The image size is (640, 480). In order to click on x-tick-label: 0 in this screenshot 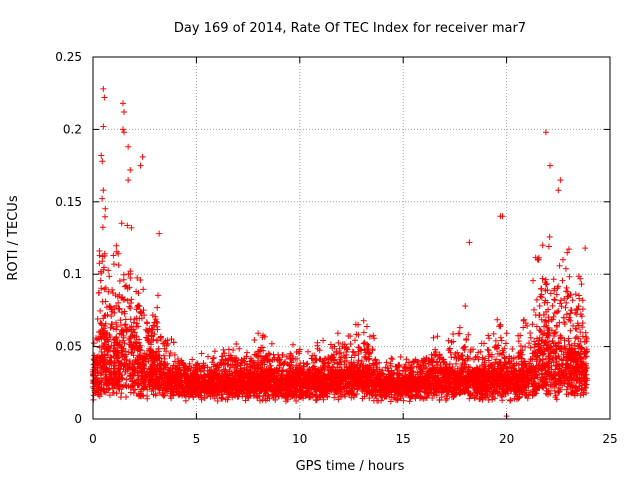, I will do `click(93, 439)`.